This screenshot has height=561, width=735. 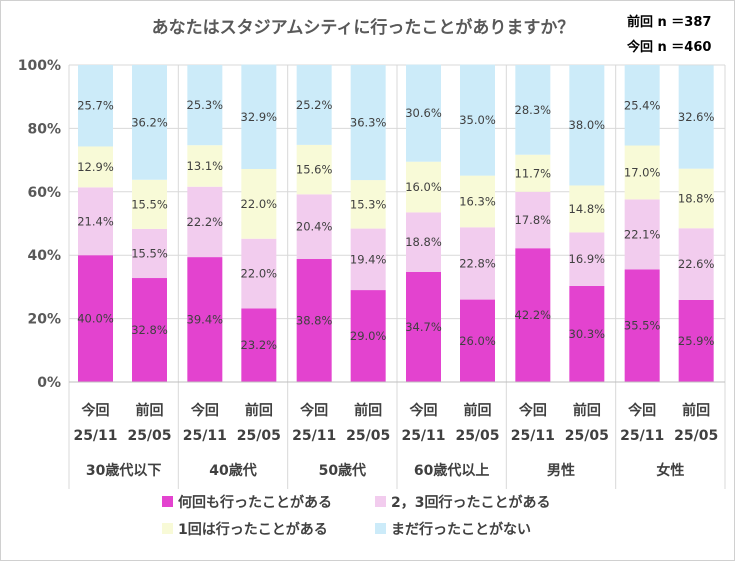 I want to click on legend-label: 何回も行ったことがある, so click(x=255, y=502).